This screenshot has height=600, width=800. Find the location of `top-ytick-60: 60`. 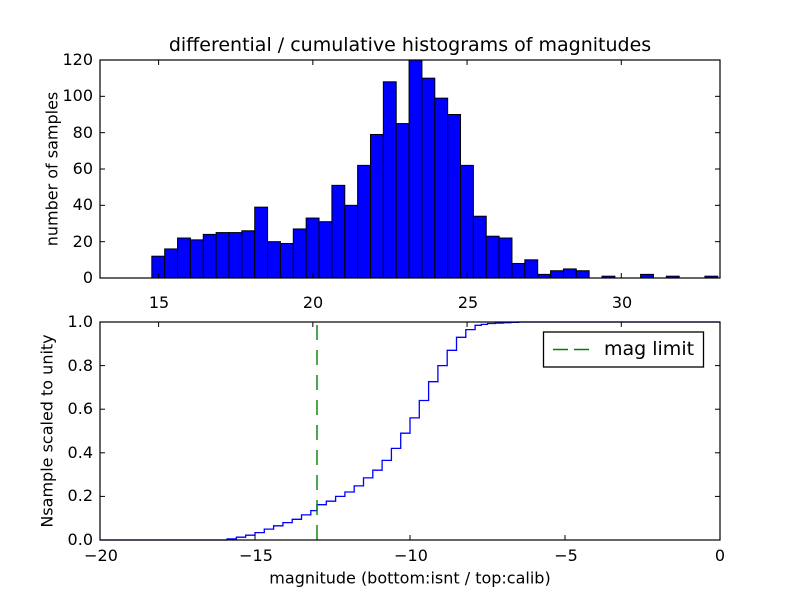

top-ytick-60: 60 is located at coordinates (82, 168).